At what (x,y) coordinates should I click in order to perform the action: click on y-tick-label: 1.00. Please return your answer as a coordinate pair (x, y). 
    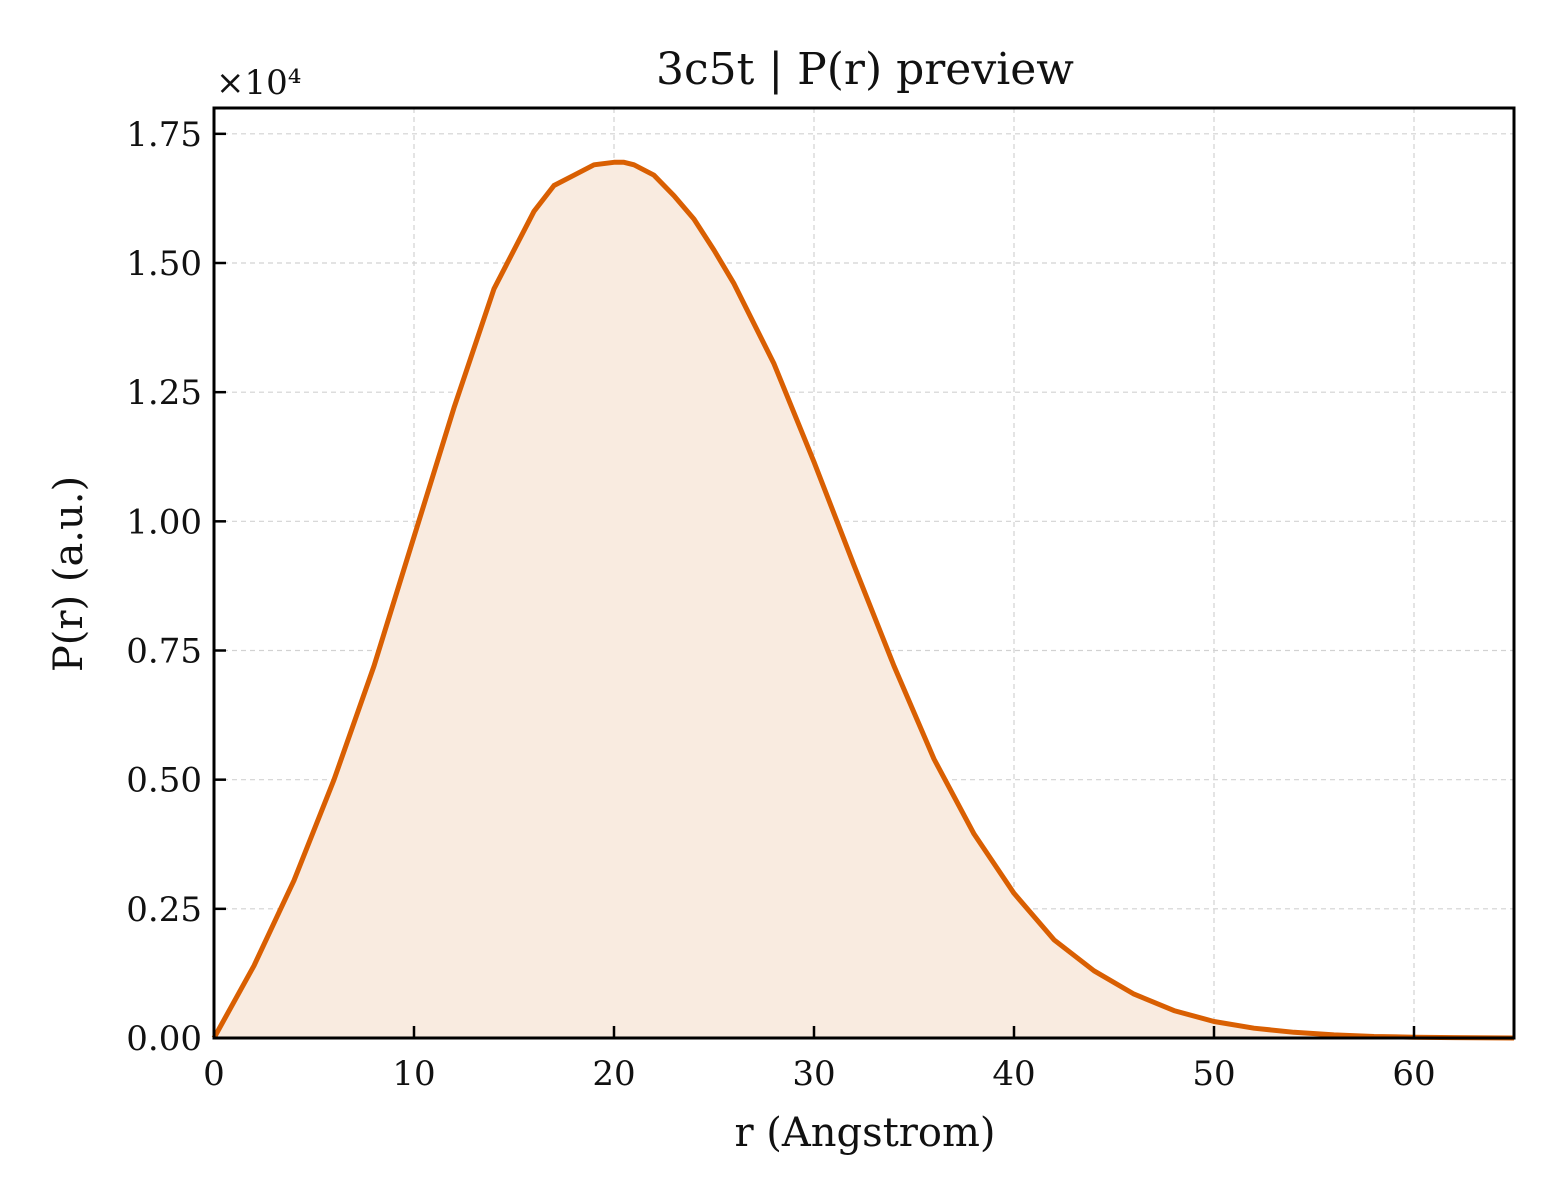
    Looking at the image, I should click on (164, 522).